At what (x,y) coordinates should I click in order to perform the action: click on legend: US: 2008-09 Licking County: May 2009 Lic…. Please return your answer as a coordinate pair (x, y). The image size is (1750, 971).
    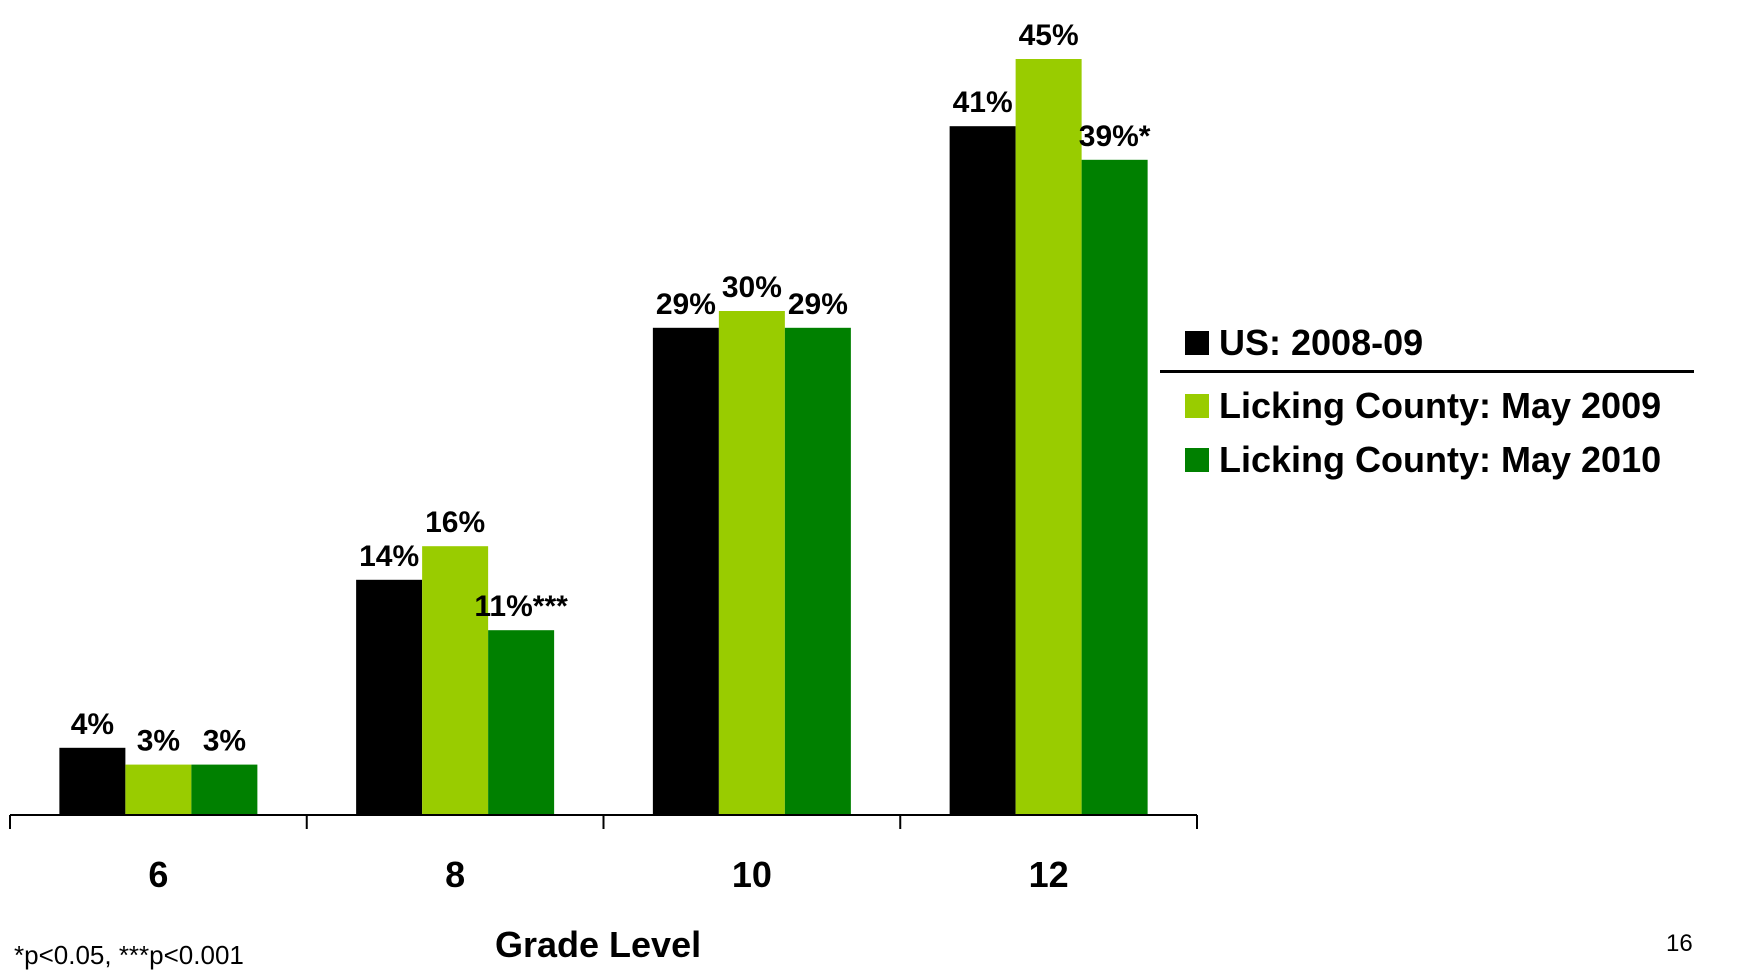
    Looking at the image, I should click on (1427, 401).